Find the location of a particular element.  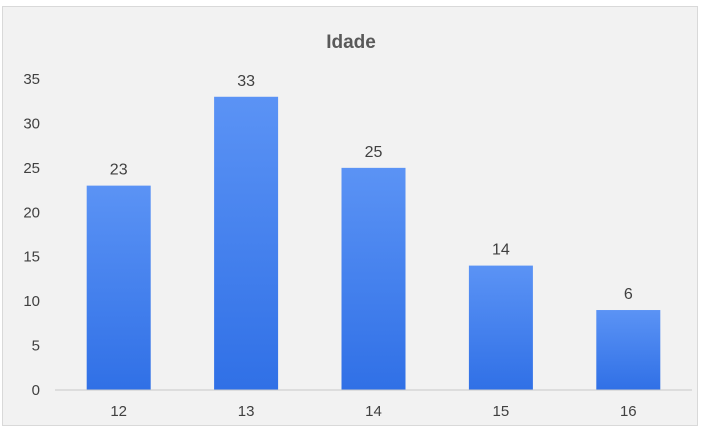

y-tick-label: 35 is located at coordinates (31, 79).